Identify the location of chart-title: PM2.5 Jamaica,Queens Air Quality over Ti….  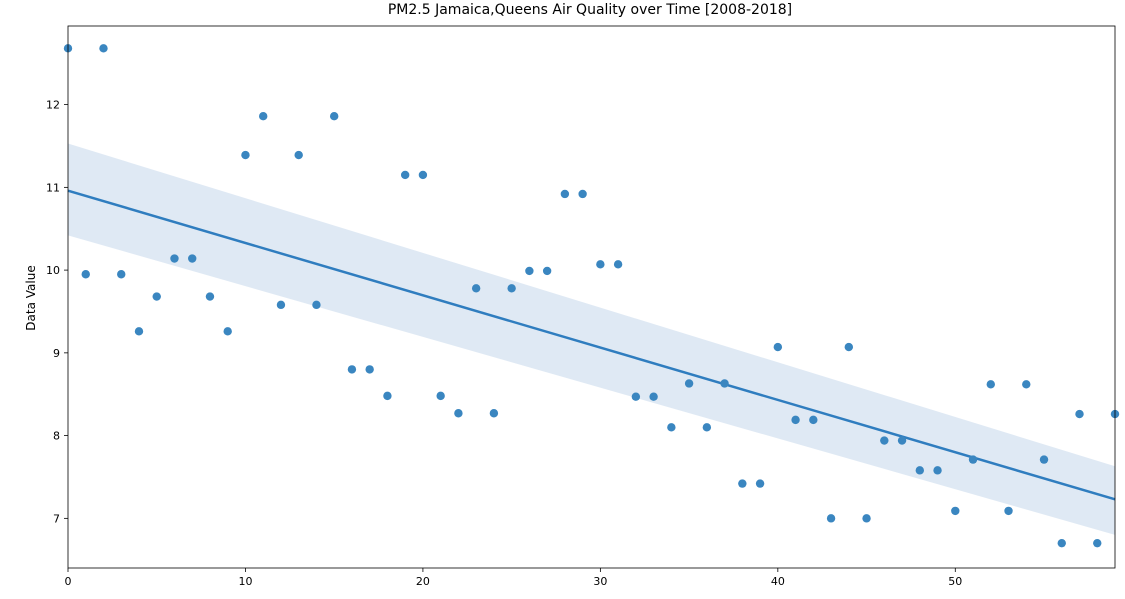
(590, 10).